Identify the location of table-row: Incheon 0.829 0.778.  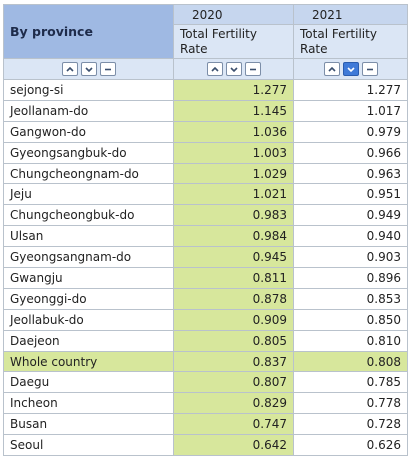
(205, 403).